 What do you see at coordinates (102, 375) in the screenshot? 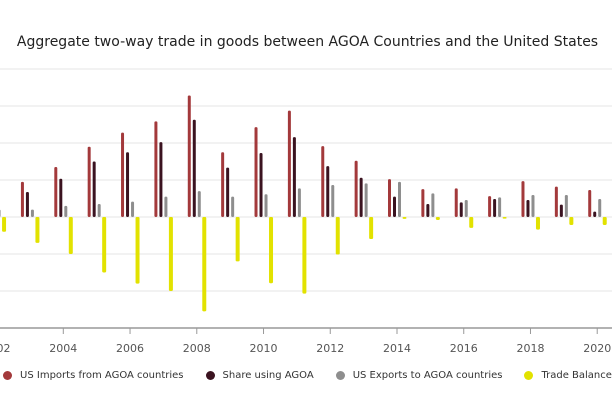
I see `legend-label-imports: US Imports from AGOA countries` at bounding box center [102, 375].